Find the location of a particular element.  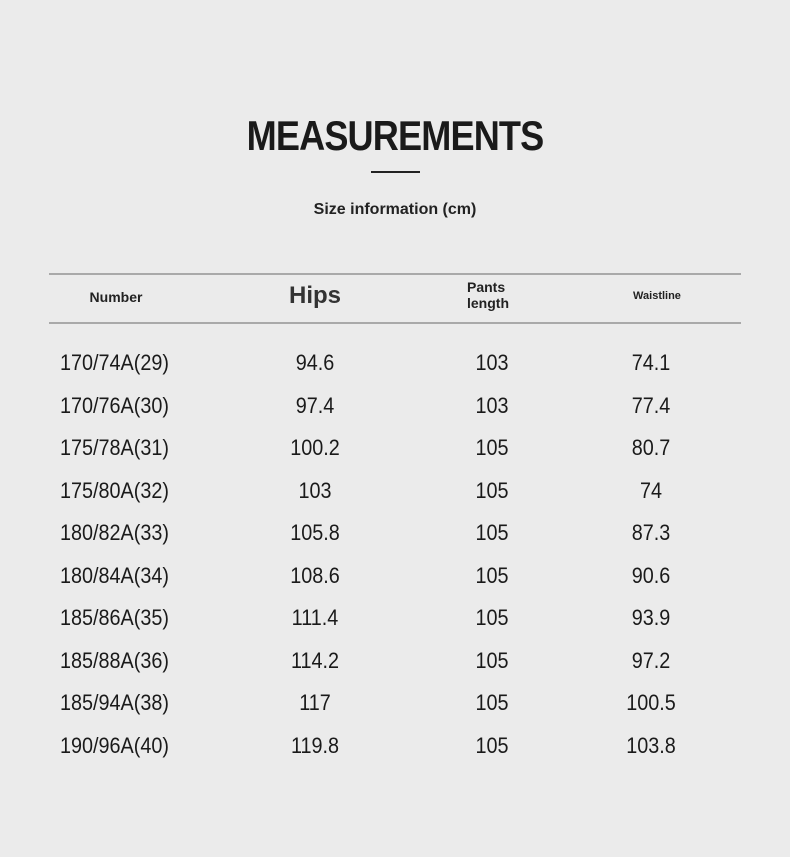

cell-waistline: 77.4 is located at coordinates (651, 405).